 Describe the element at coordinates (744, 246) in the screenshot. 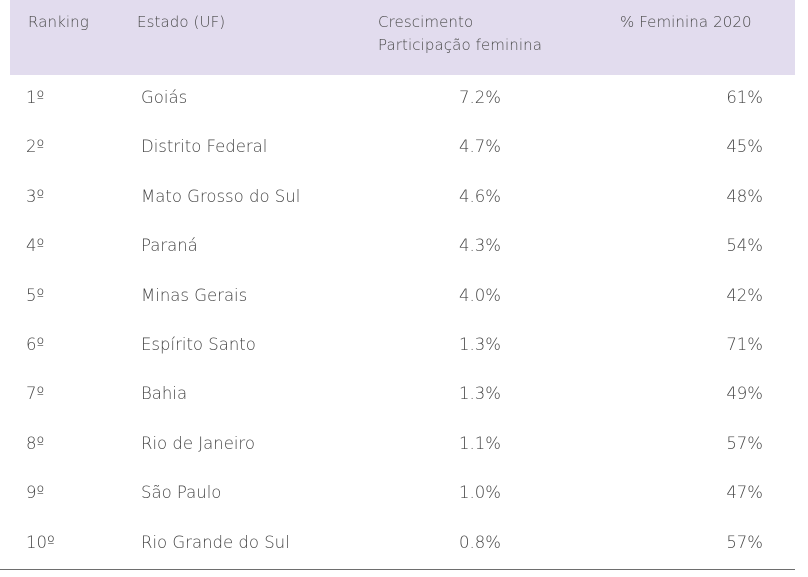

I see `female-cell: 54%` at that location.